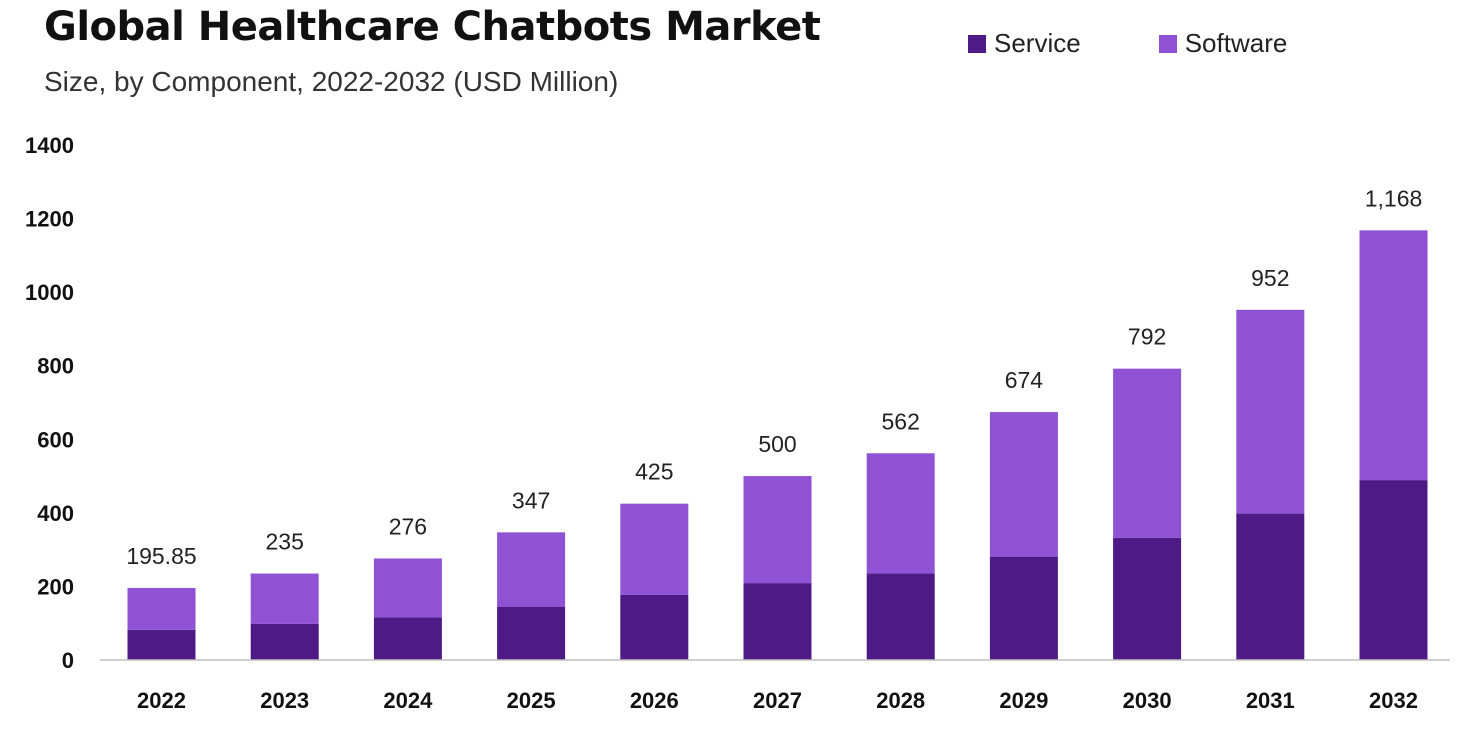 The height and width of the screenshot is (731, 1458). Describe the element at coordinates (777, 700) in the screenshot. I see `x-tick-label-2027: 2027` at that location.